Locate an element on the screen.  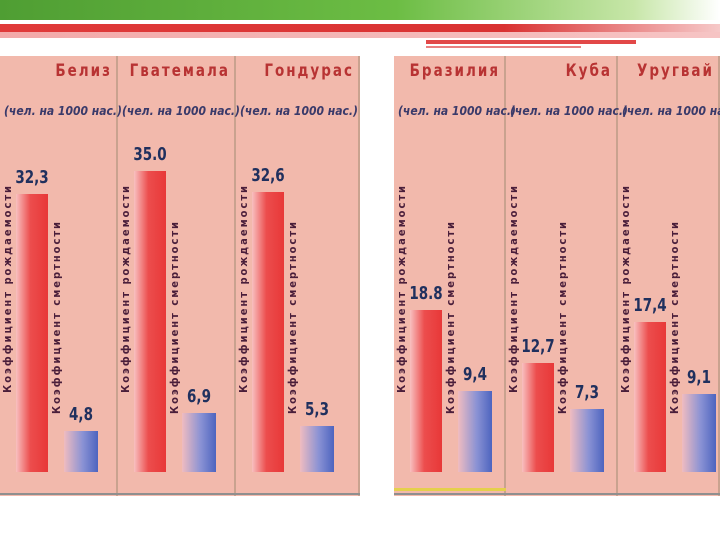
country-label: Бразилия is located at coordinates (454, 70).